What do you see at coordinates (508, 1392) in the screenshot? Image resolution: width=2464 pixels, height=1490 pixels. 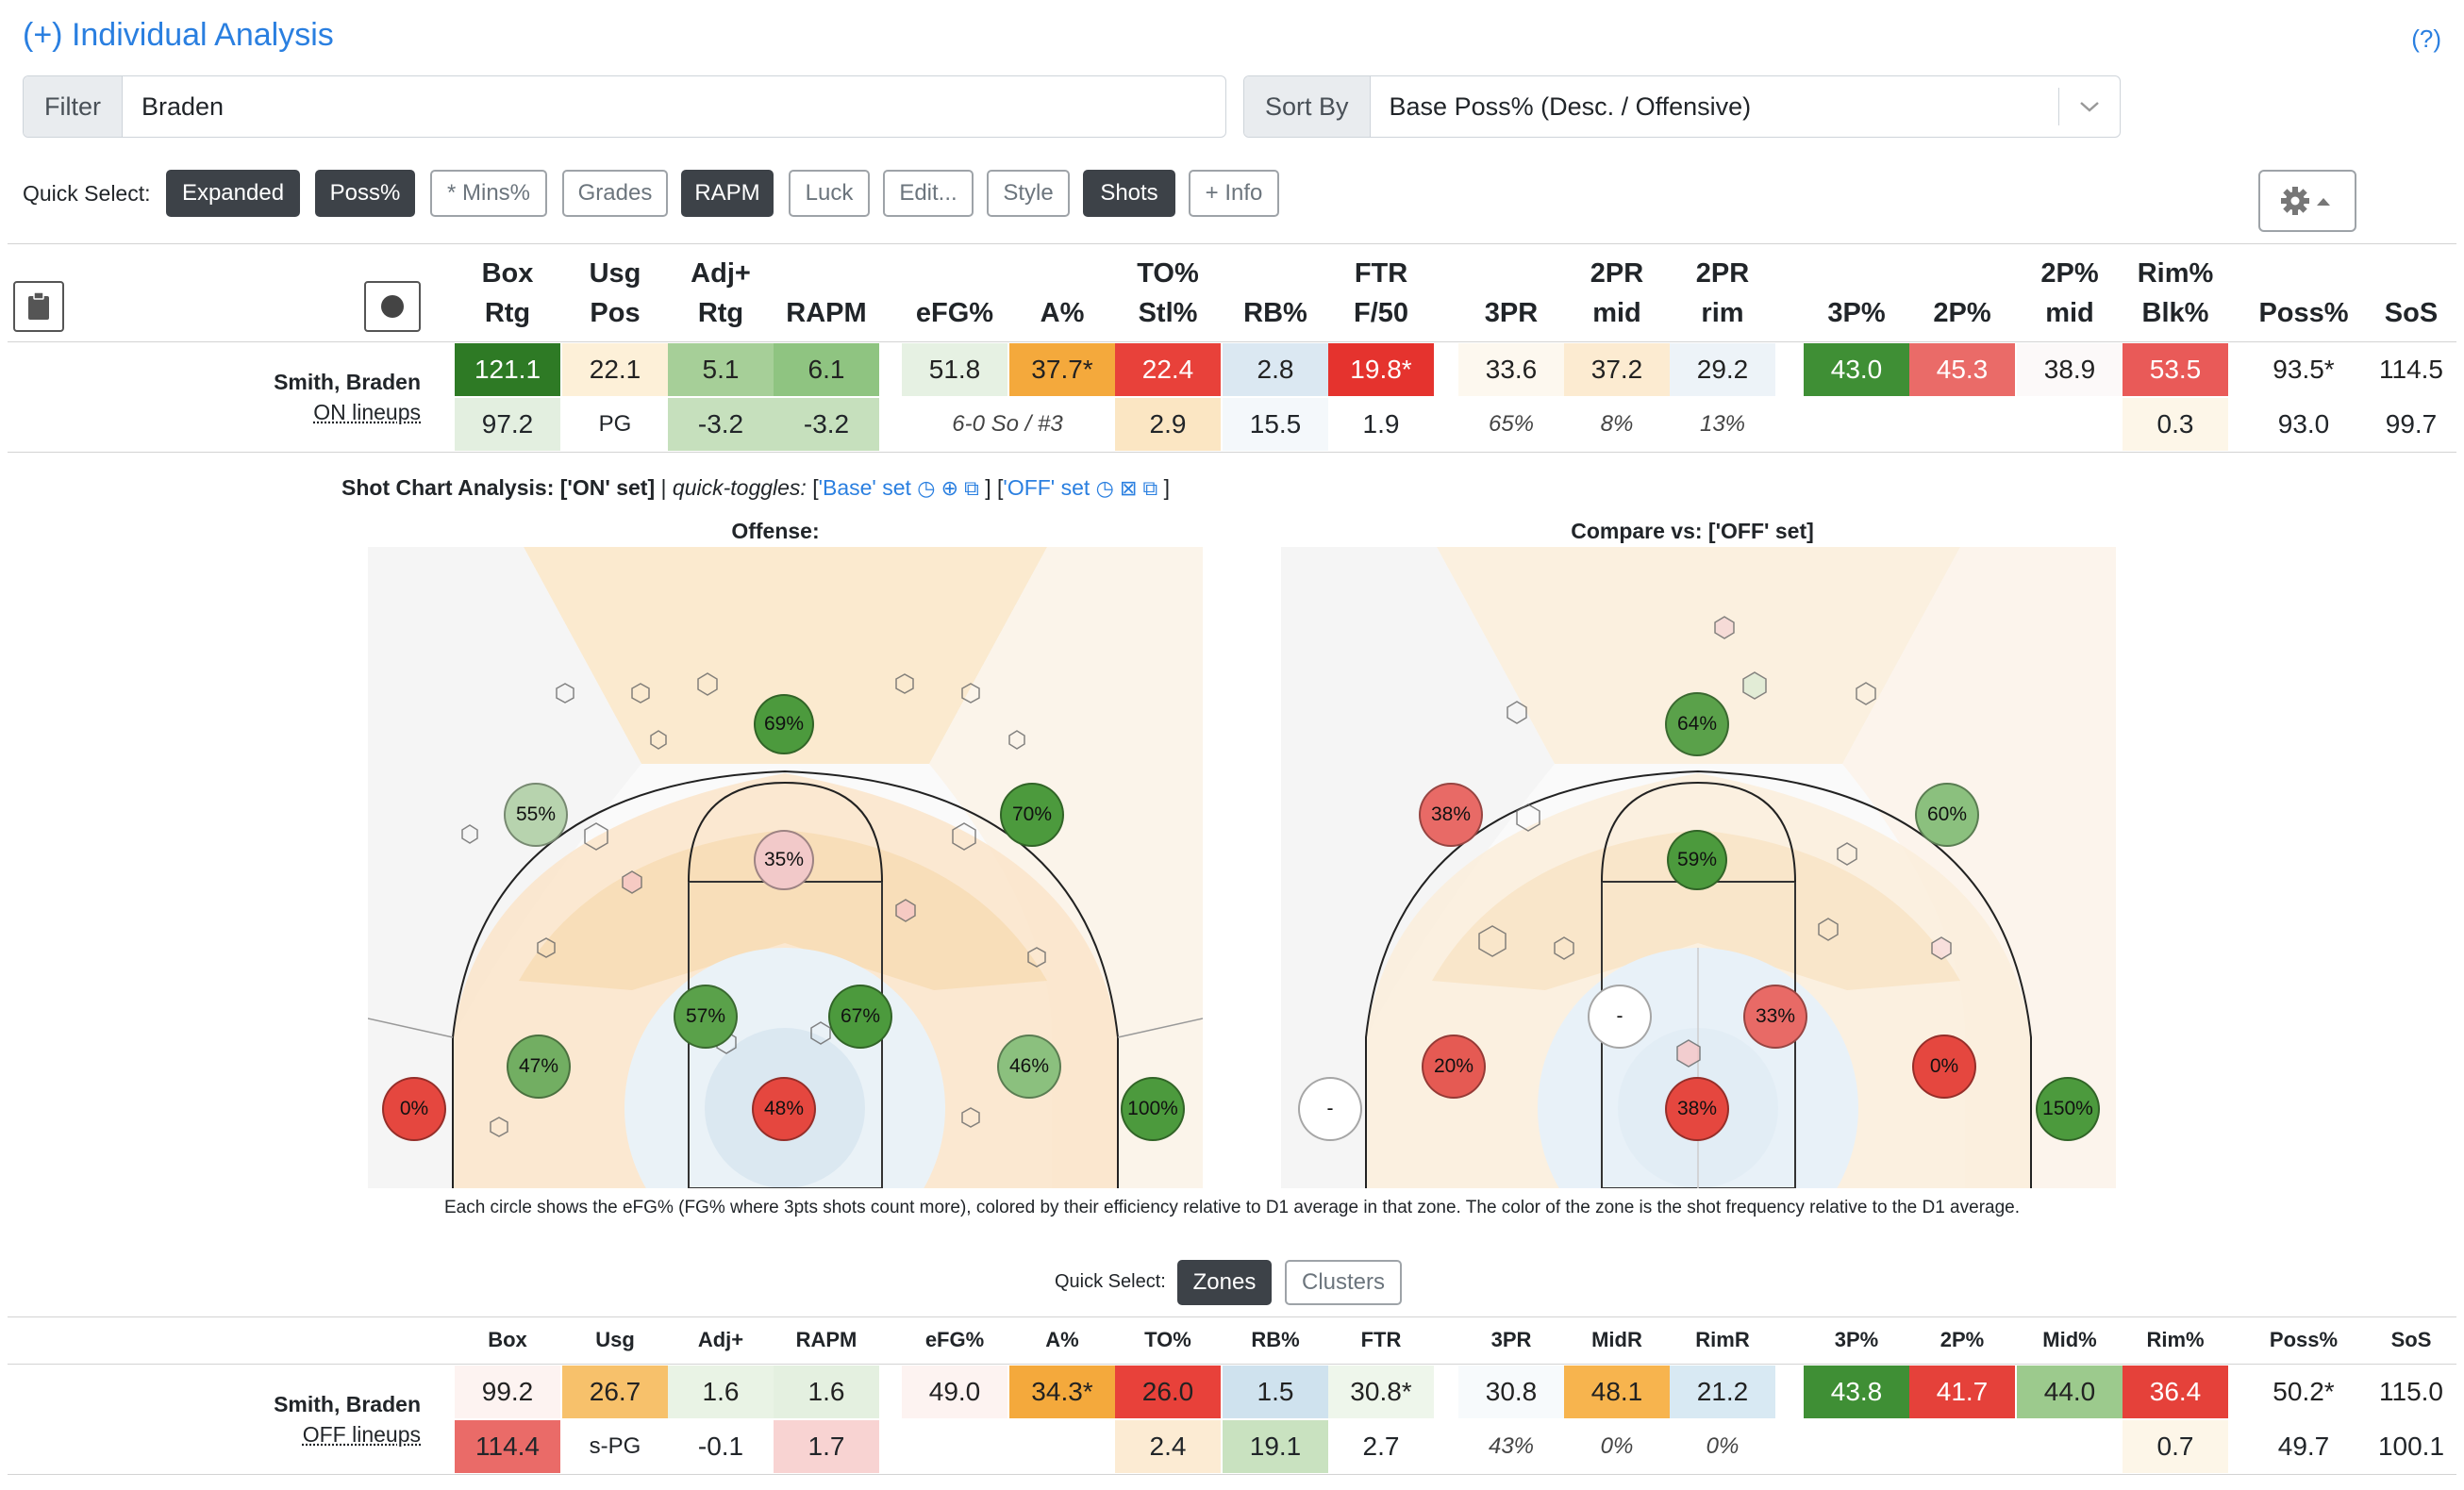 I see `stat-cell: 99.2` at bounding box center [508, 1392].